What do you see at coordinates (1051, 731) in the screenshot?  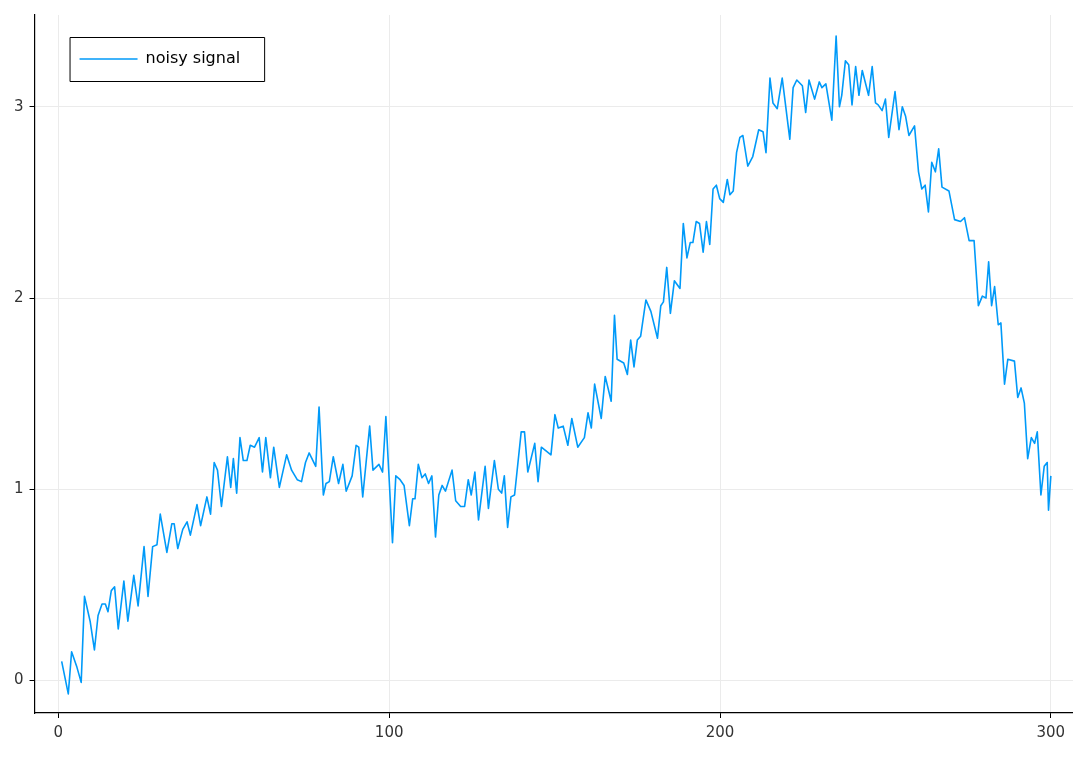 I see `x-tick-label: 300` at bounding box center [1051, 731].